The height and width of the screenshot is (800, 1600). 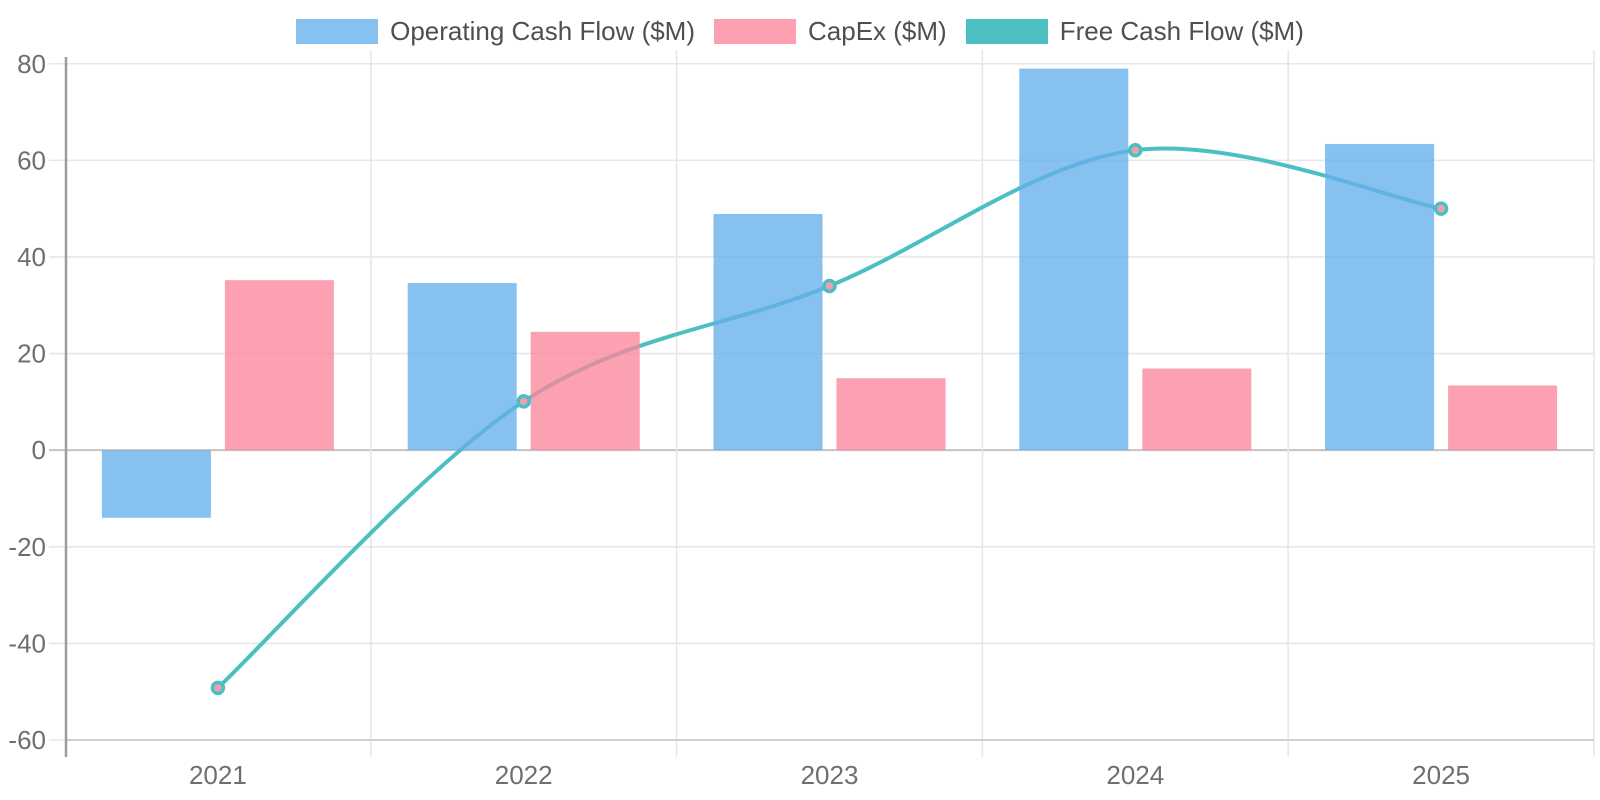 What do you see at coordinates (1197, 409) in the screenshot?
I see `bar-capex-2024` at bounding box center [1197, 409].